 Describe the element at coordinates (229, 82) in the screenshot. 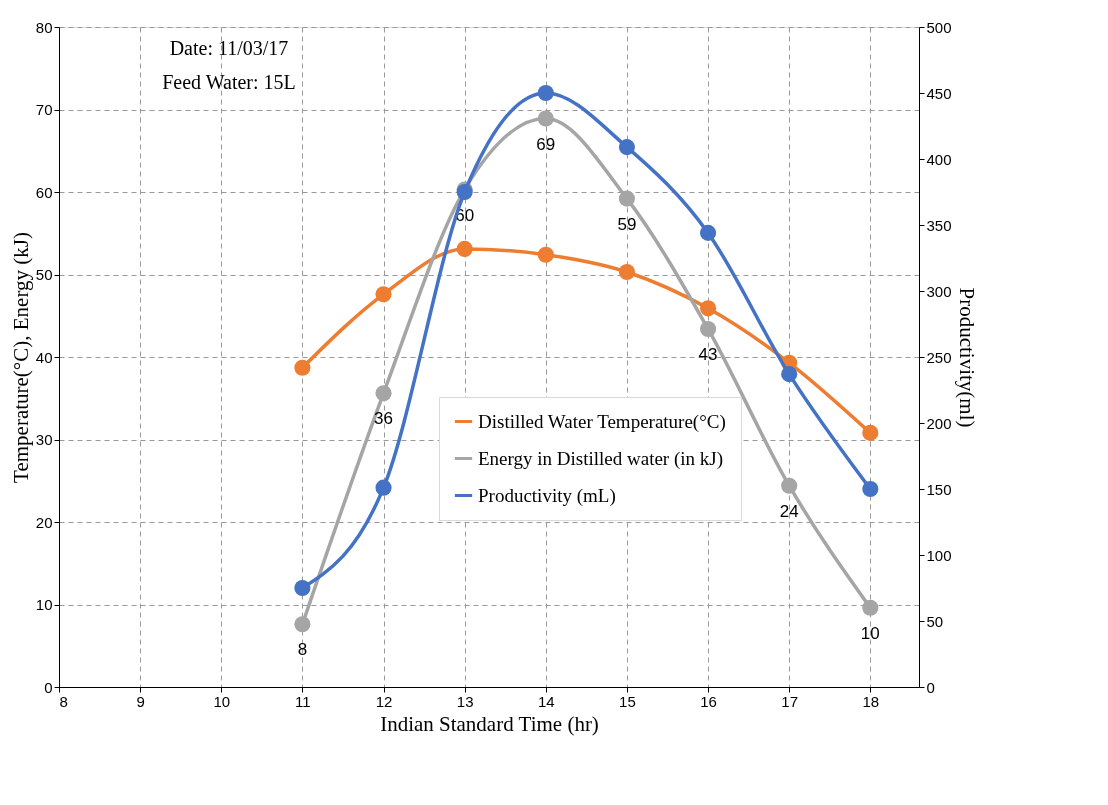

I see `annotation: Feed Water: 15L` at that location.